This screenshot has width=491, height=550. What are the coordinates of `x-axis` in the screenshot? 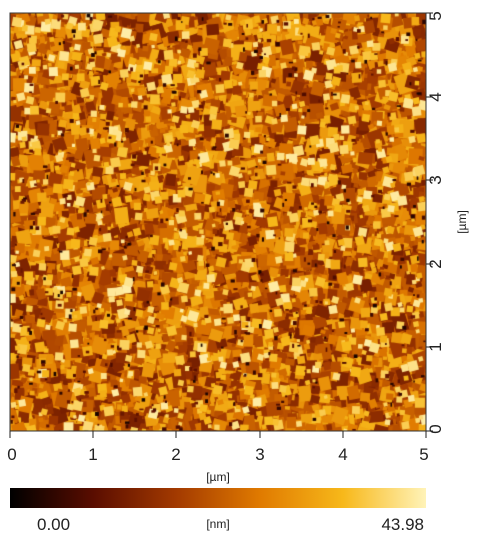 It's located at (218, 434).